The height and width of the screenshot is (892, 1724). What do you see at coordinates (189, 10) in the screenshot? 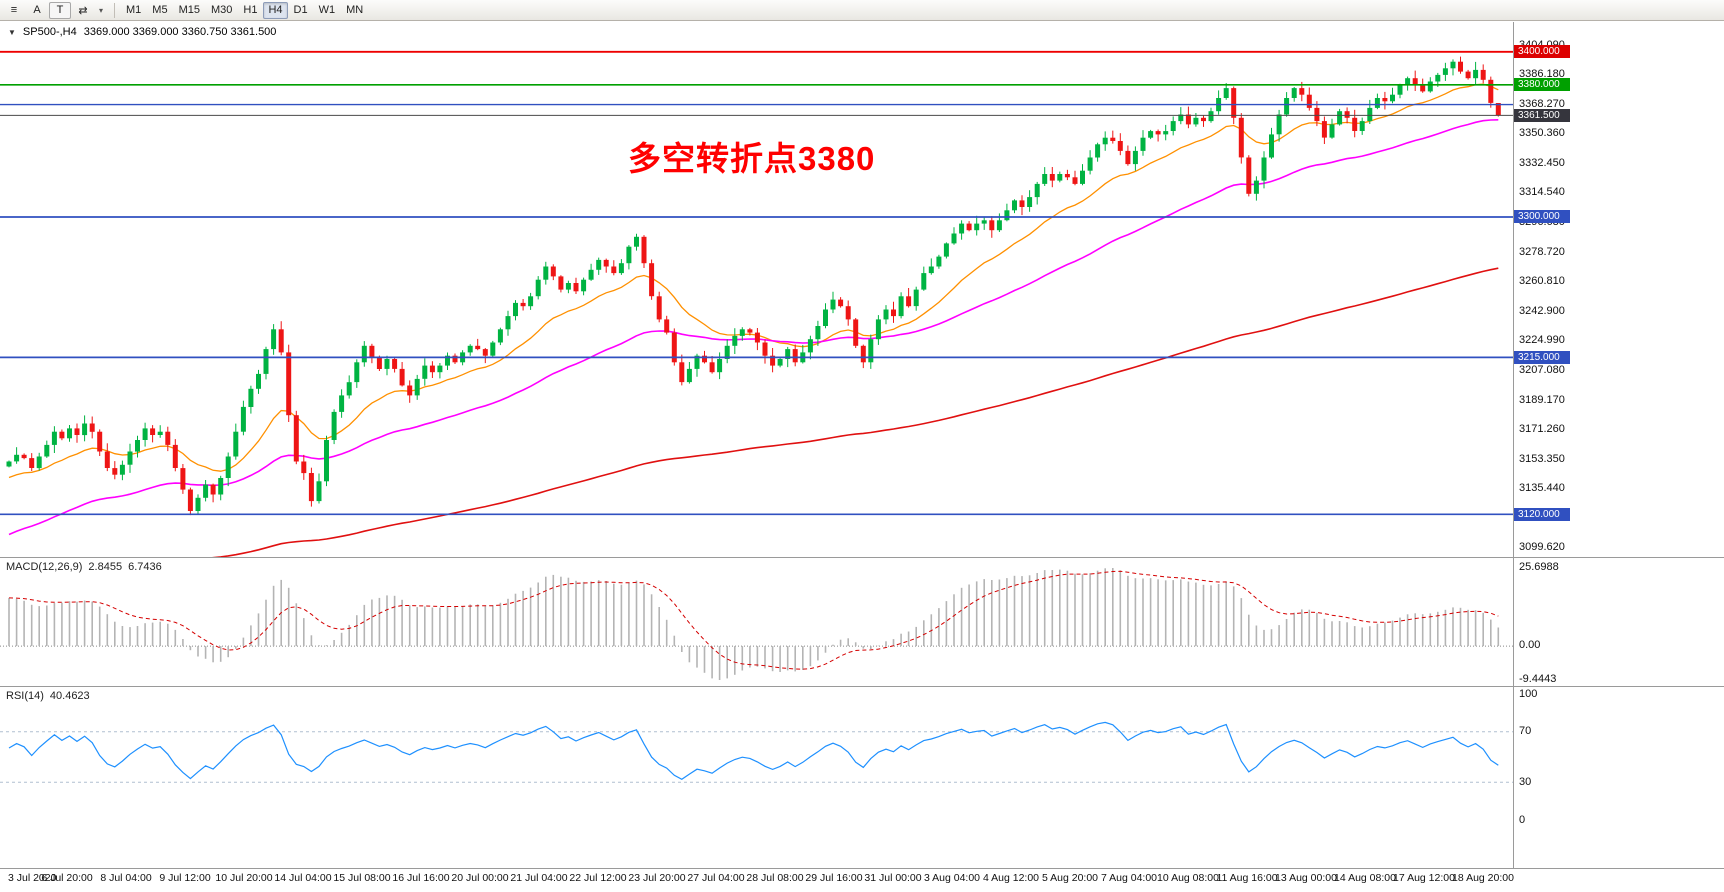
I see `timeframe-button-m15: M15` at bounding box center [189, 10].